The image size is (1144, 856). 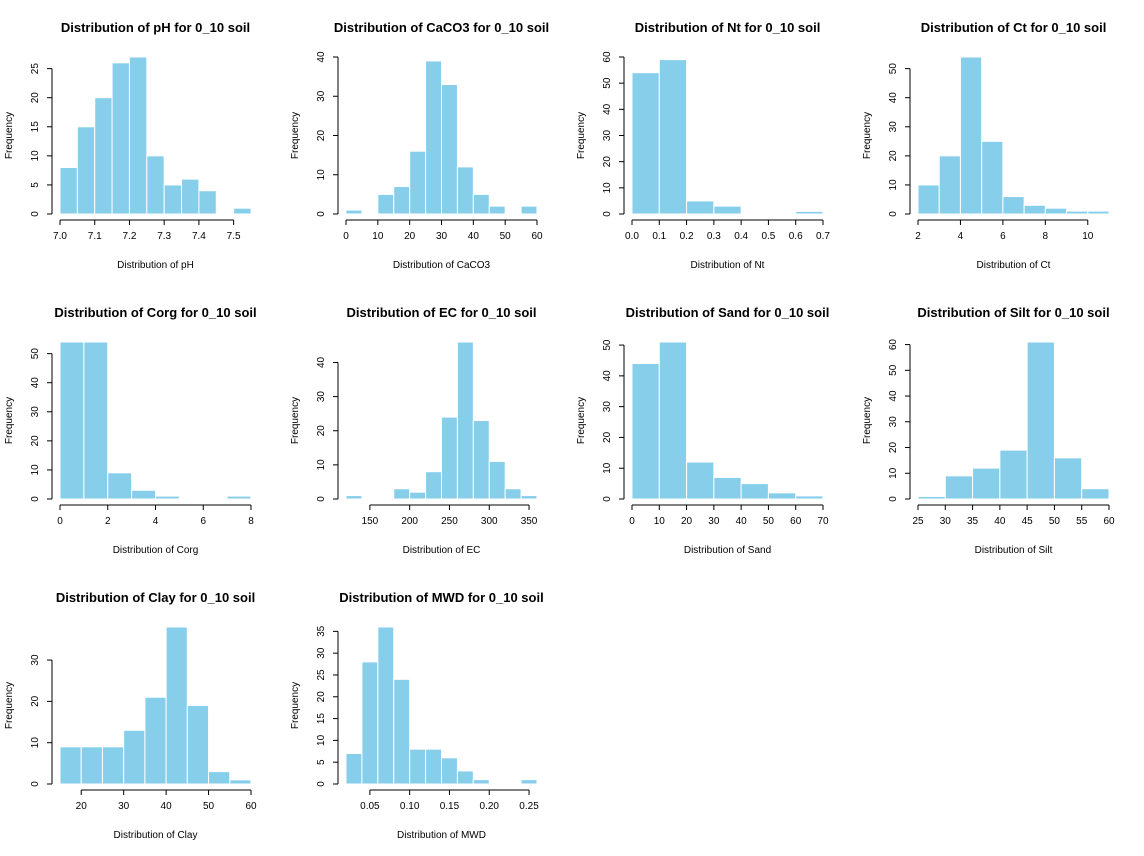 I want to click on x-tick-label: 10, so click(x=660, y=521).